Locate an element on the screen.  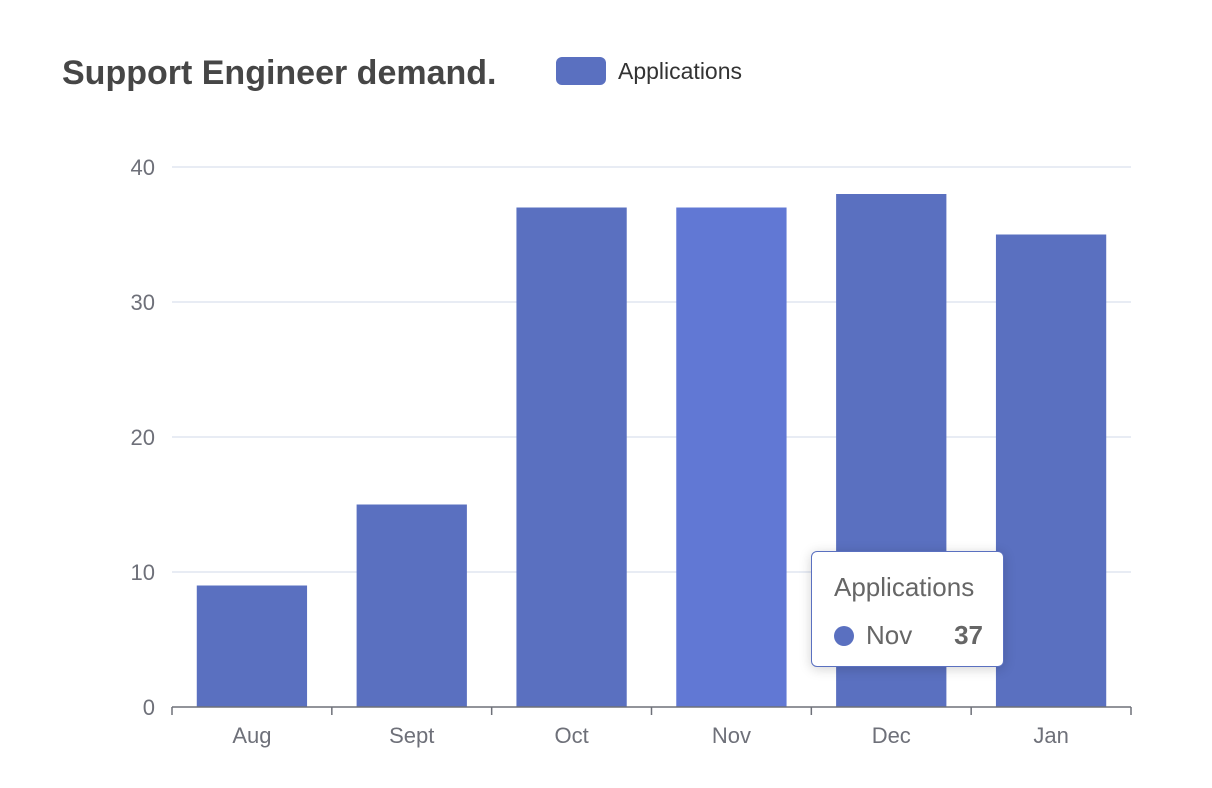
y-axis-labels: 0 10 20 30 40 is located at coordinates (143, 437).